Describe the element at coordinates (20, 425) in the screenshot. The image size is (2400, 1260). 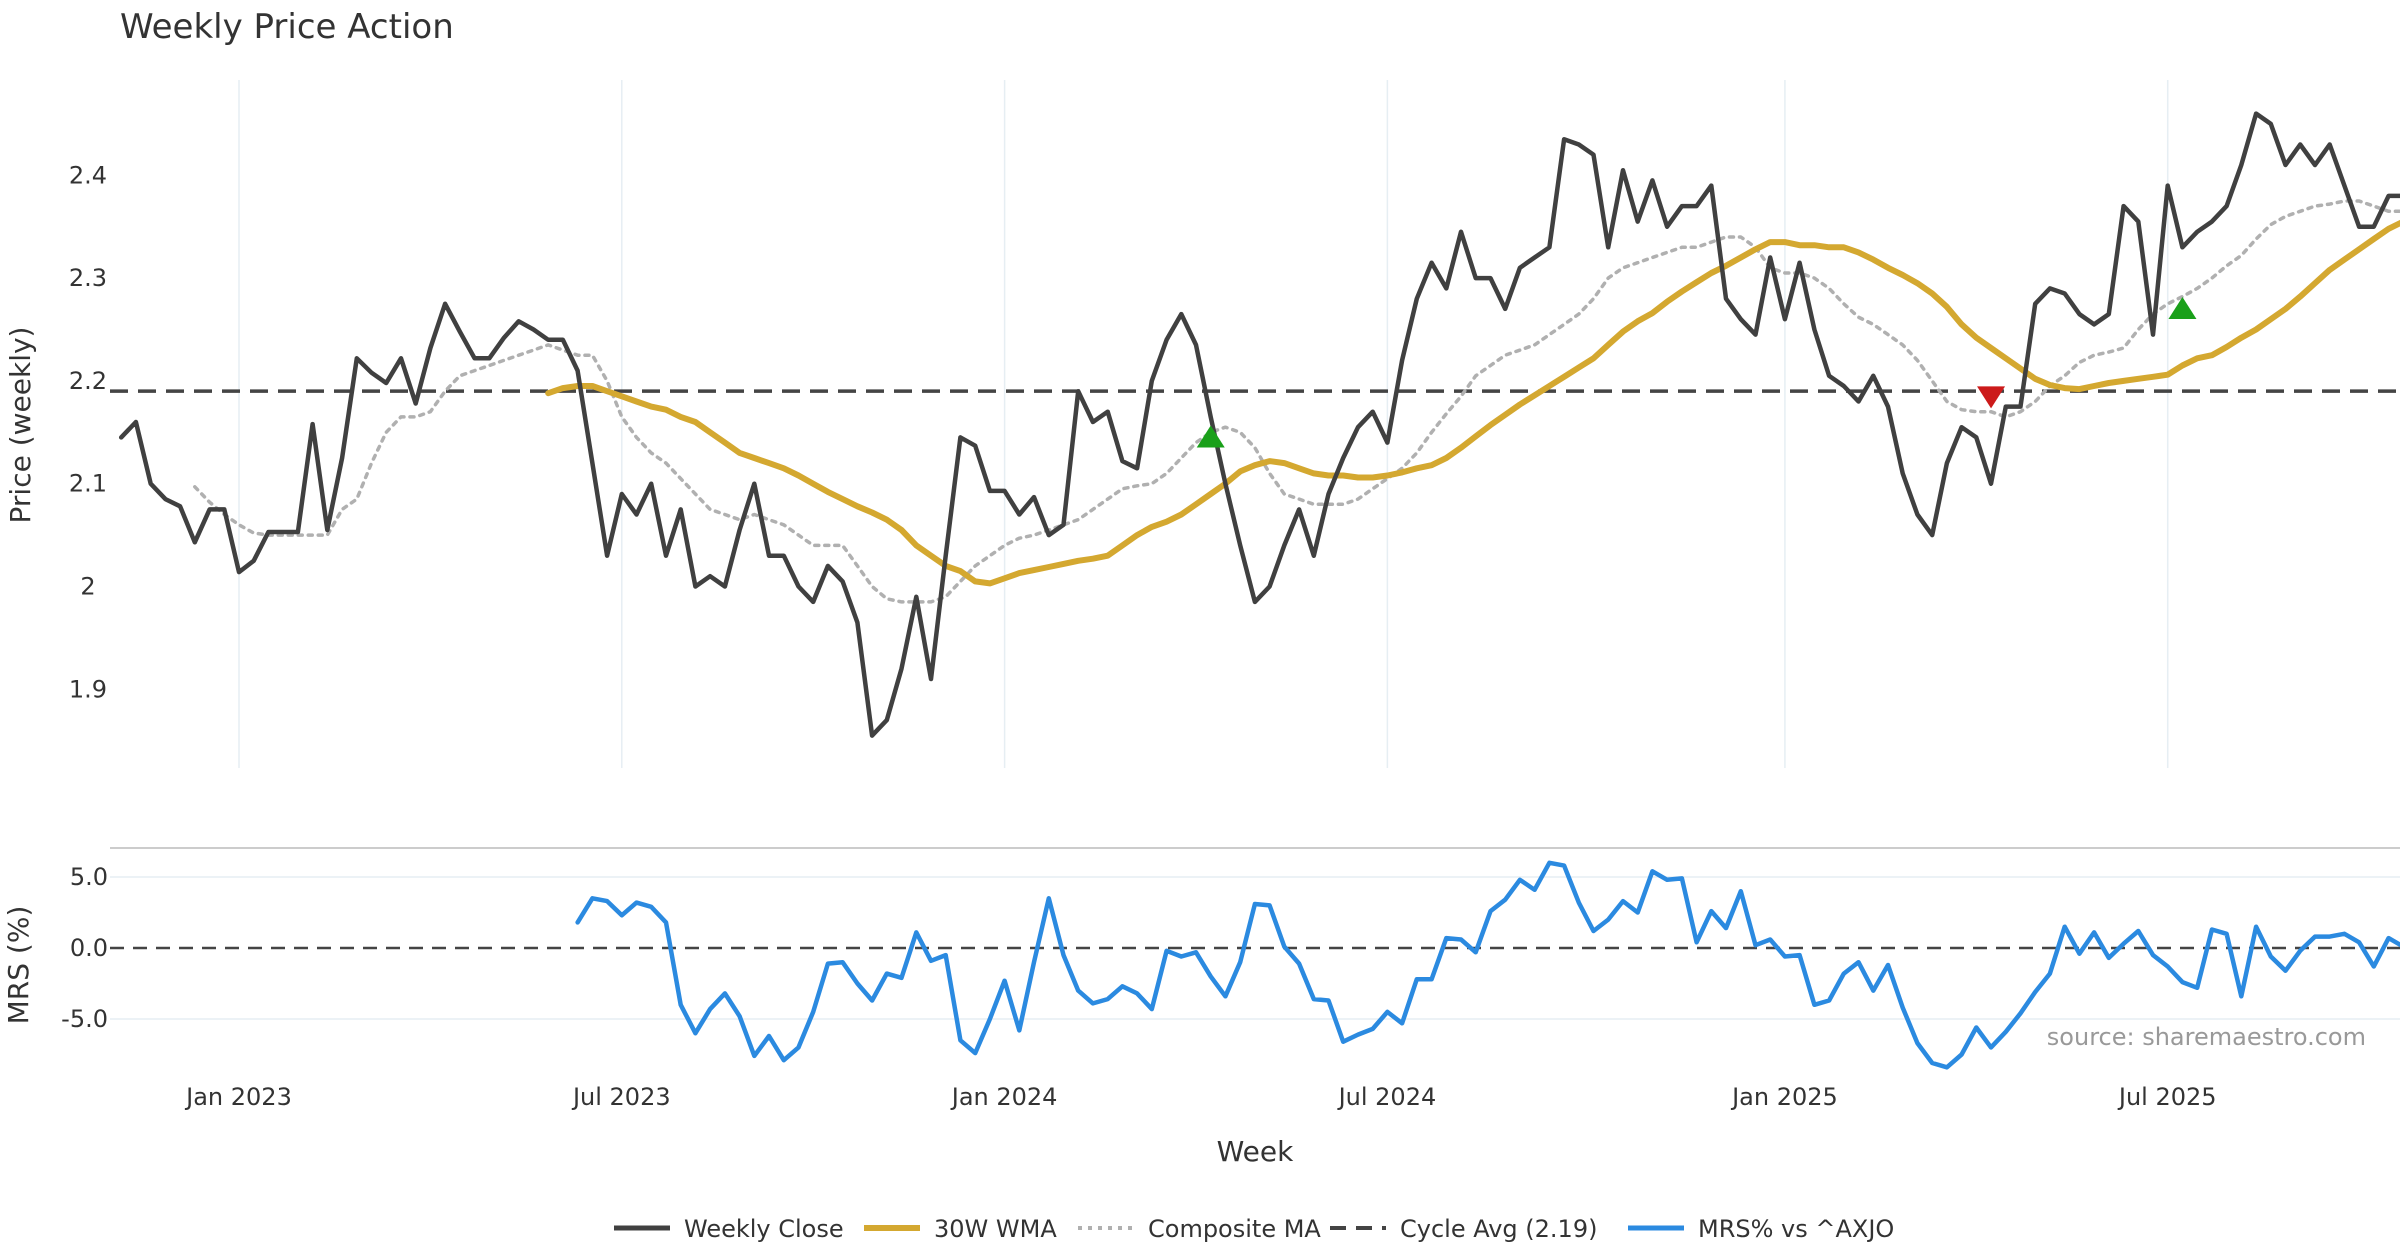
I see `price-y-axis-label: Price (weekly)` at that location.